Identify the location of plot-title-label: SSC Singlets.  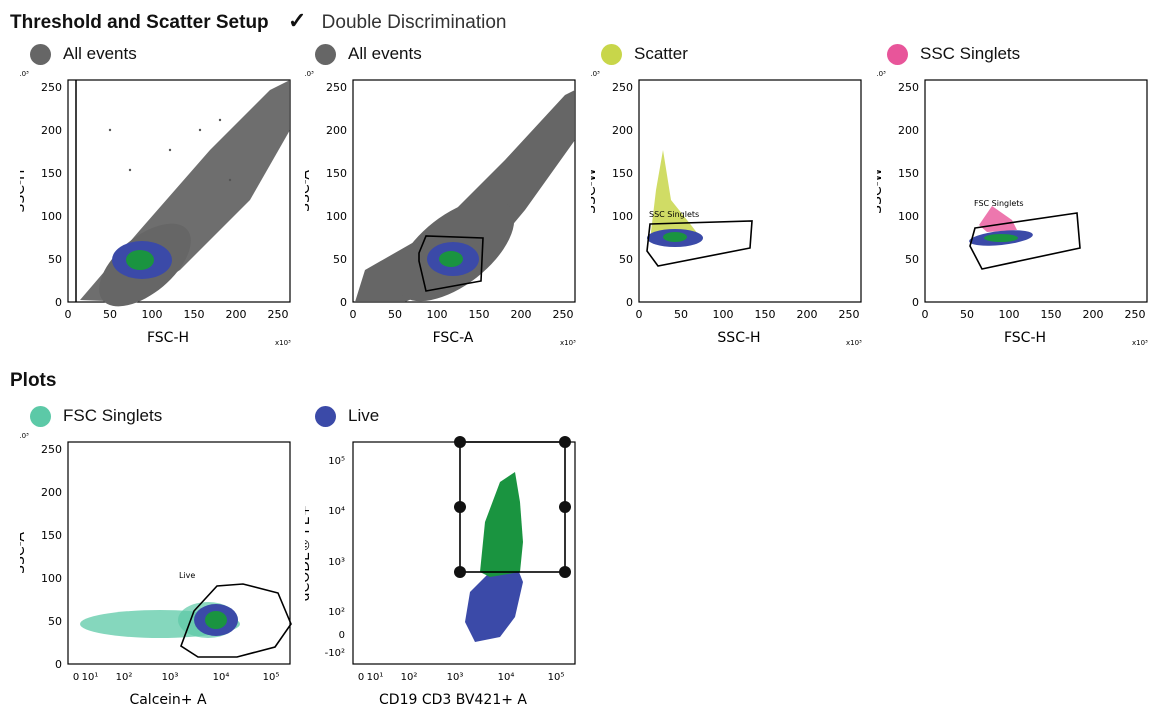
(970, 53).